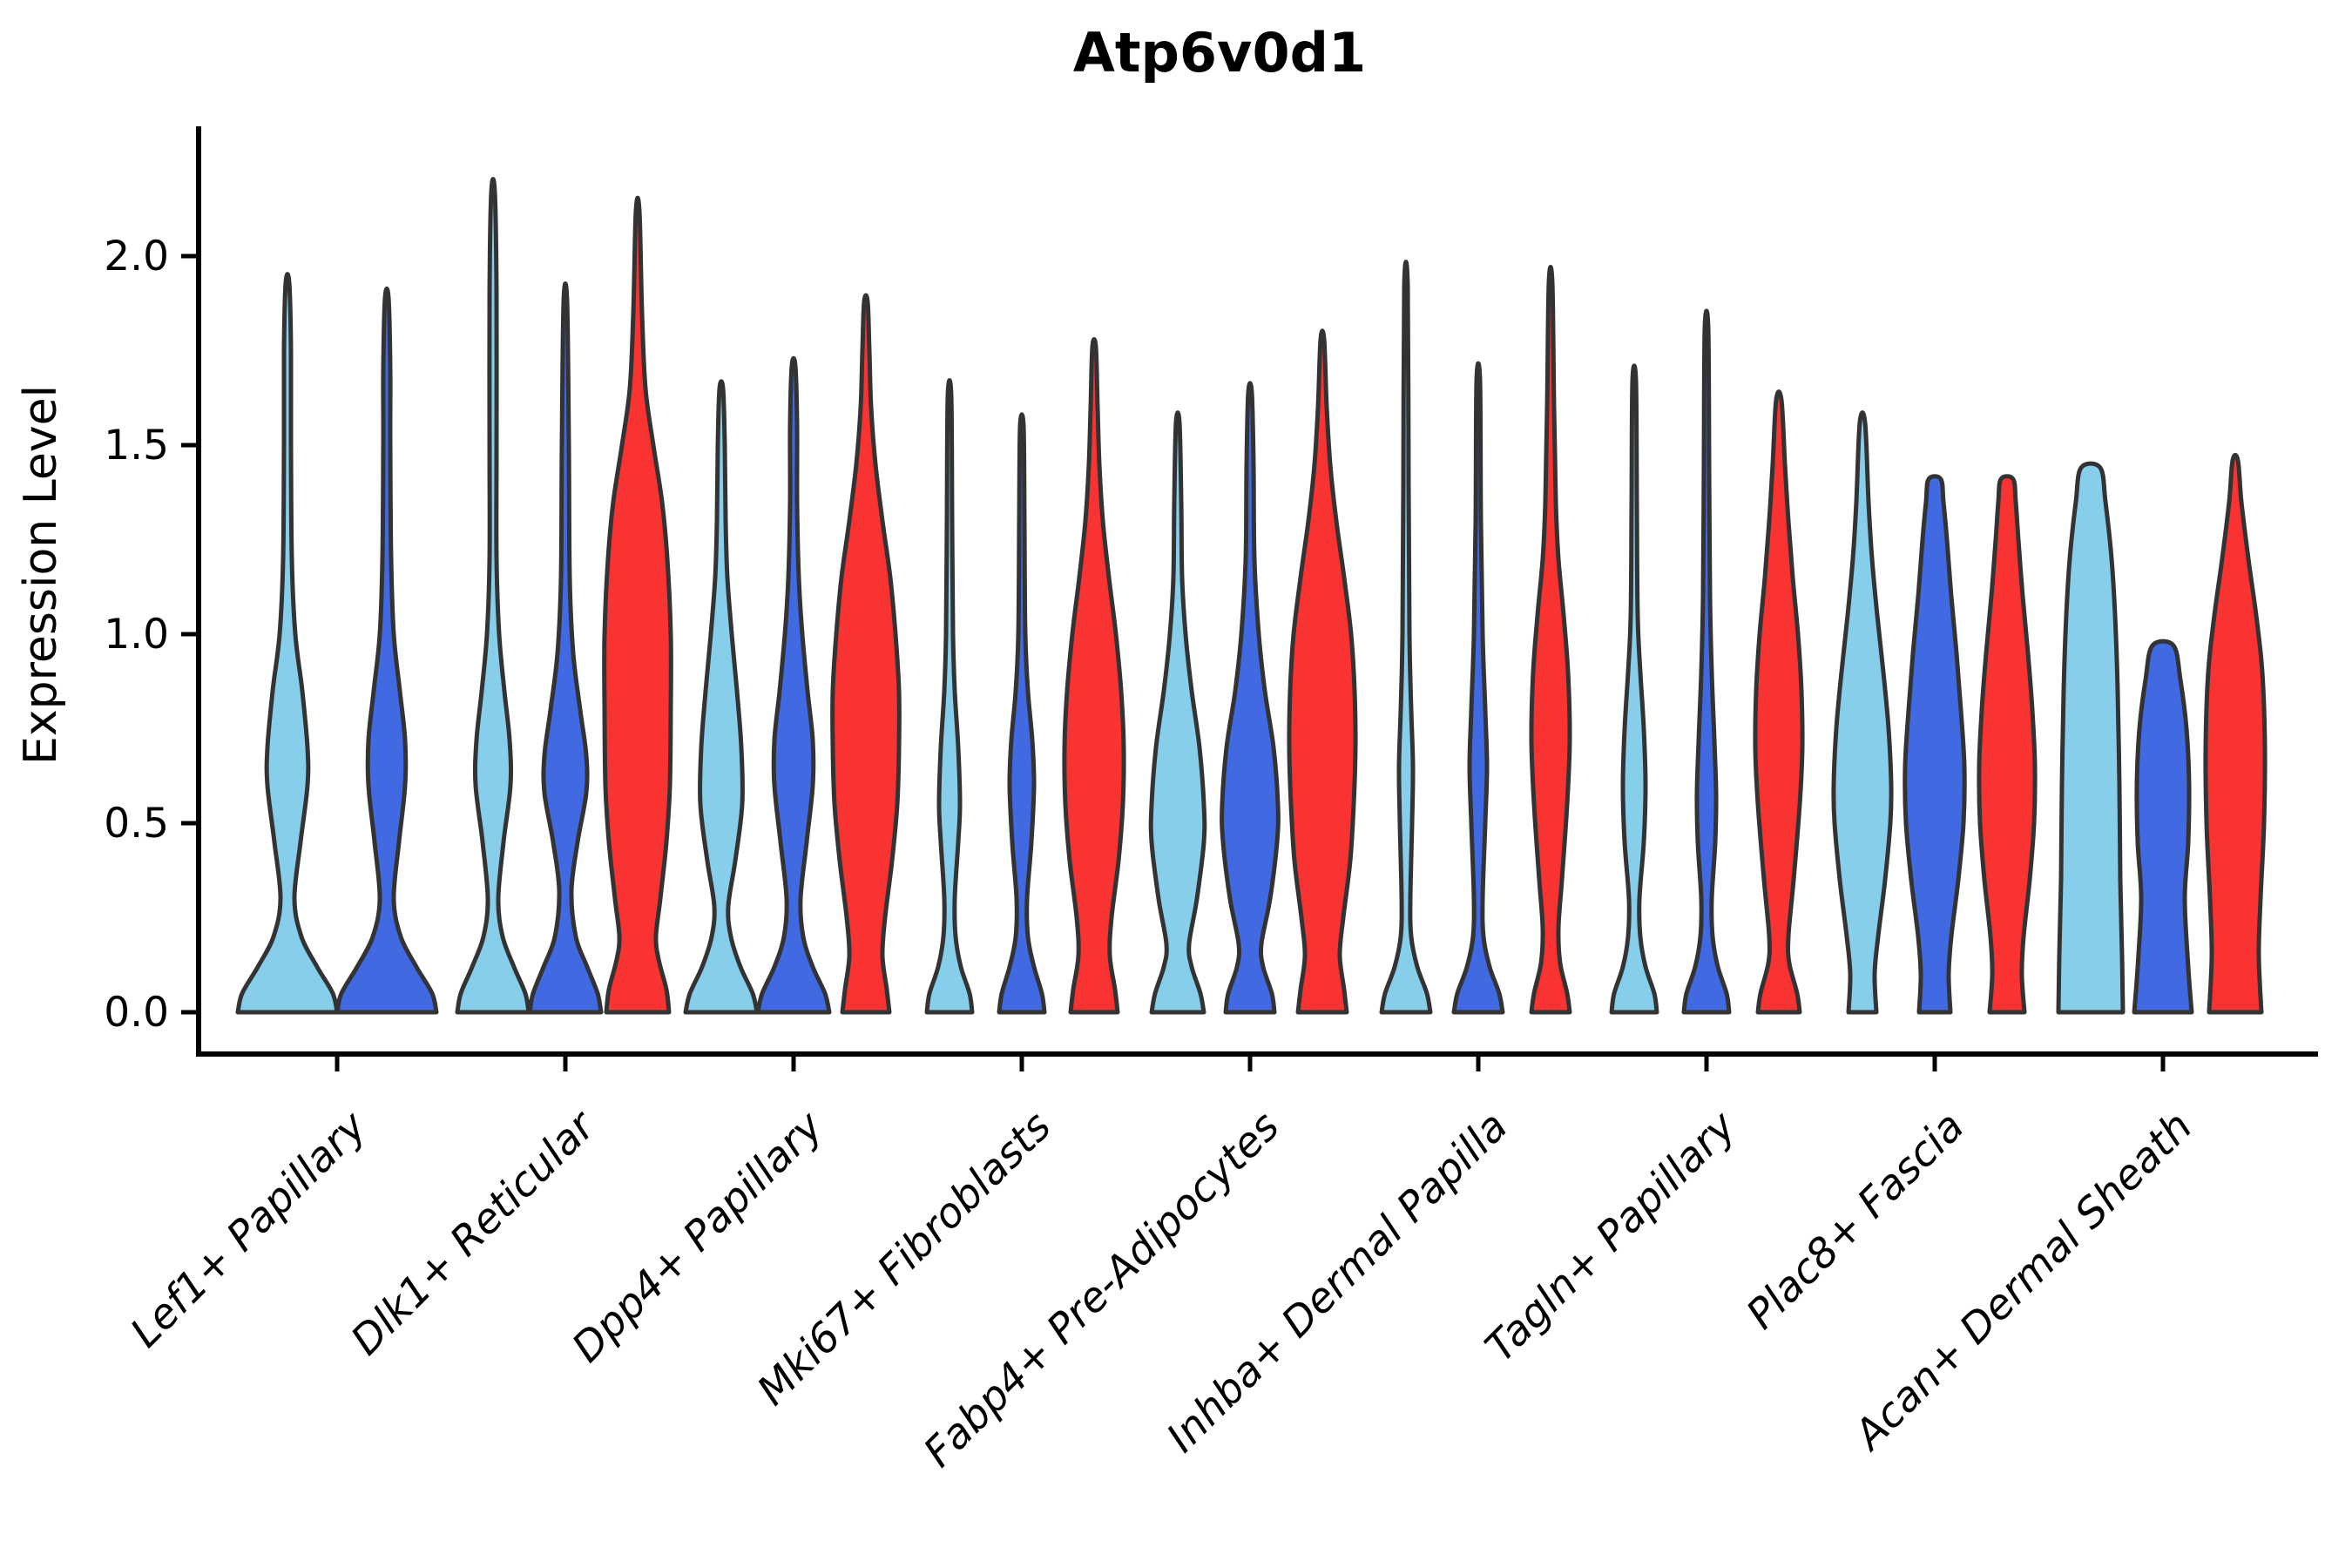 The width and height of the screenshot is (2352, 1568). Describe the element at coordinates (698, 1237) in the screenshot. I see `x-tick-label: Dpp4+ Papillary` at that location.